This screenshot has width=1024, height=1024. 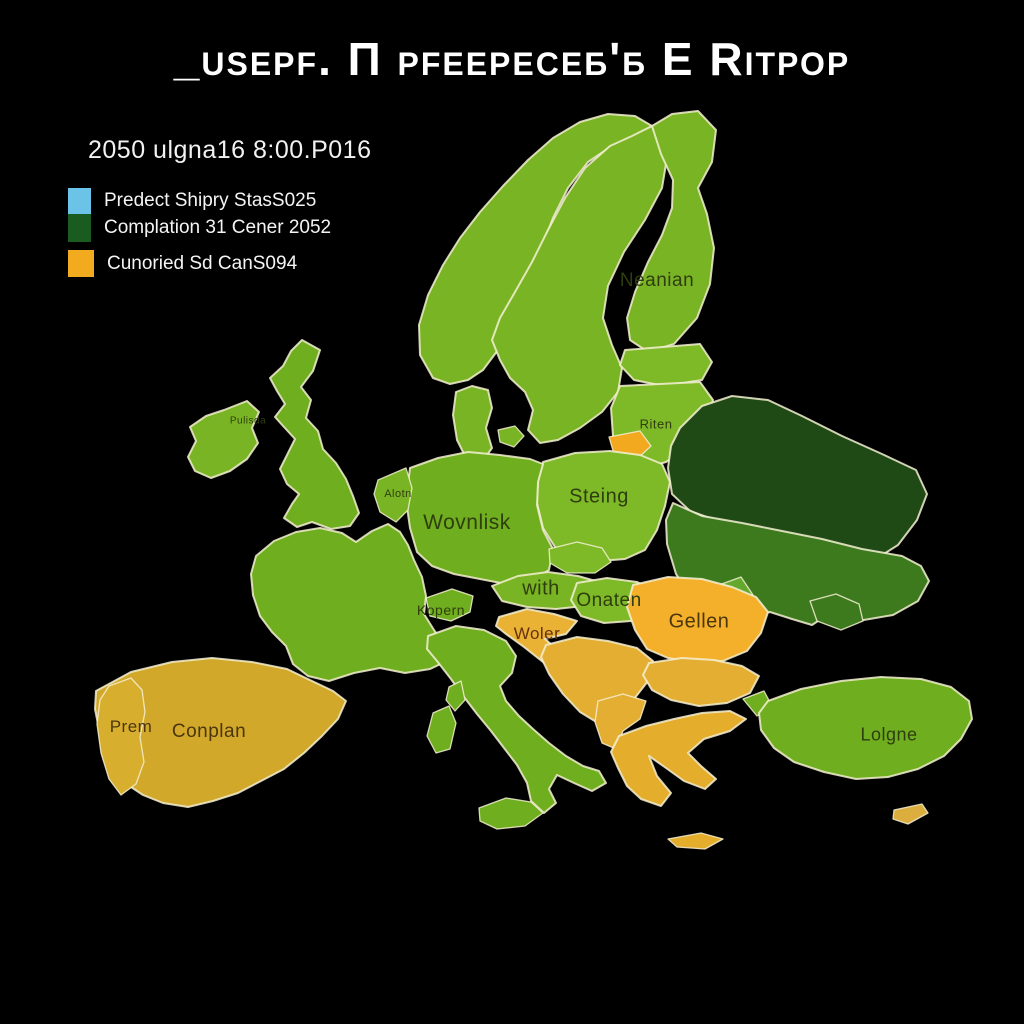 I want to click on legend-label: Complation 31 Cener 2052, so click(x=218, y=227).